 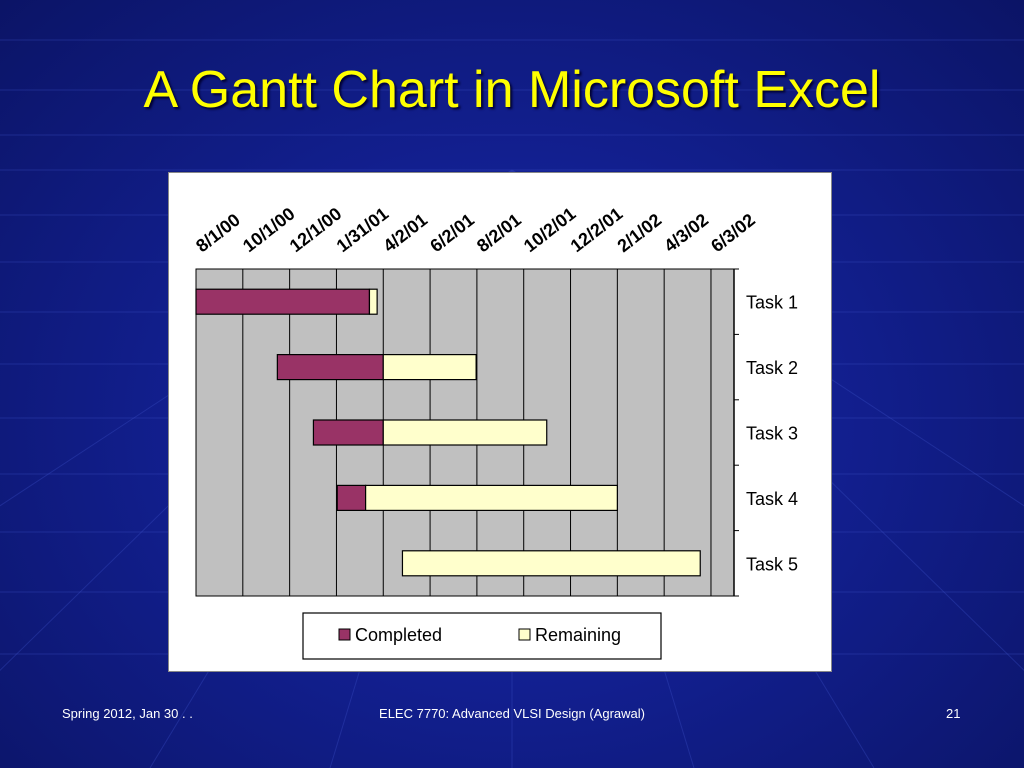 What do you see at coordinates (524, 634) in the screenshot?
I see `legend-swatch-remaining` at bounding box center [524, 634].